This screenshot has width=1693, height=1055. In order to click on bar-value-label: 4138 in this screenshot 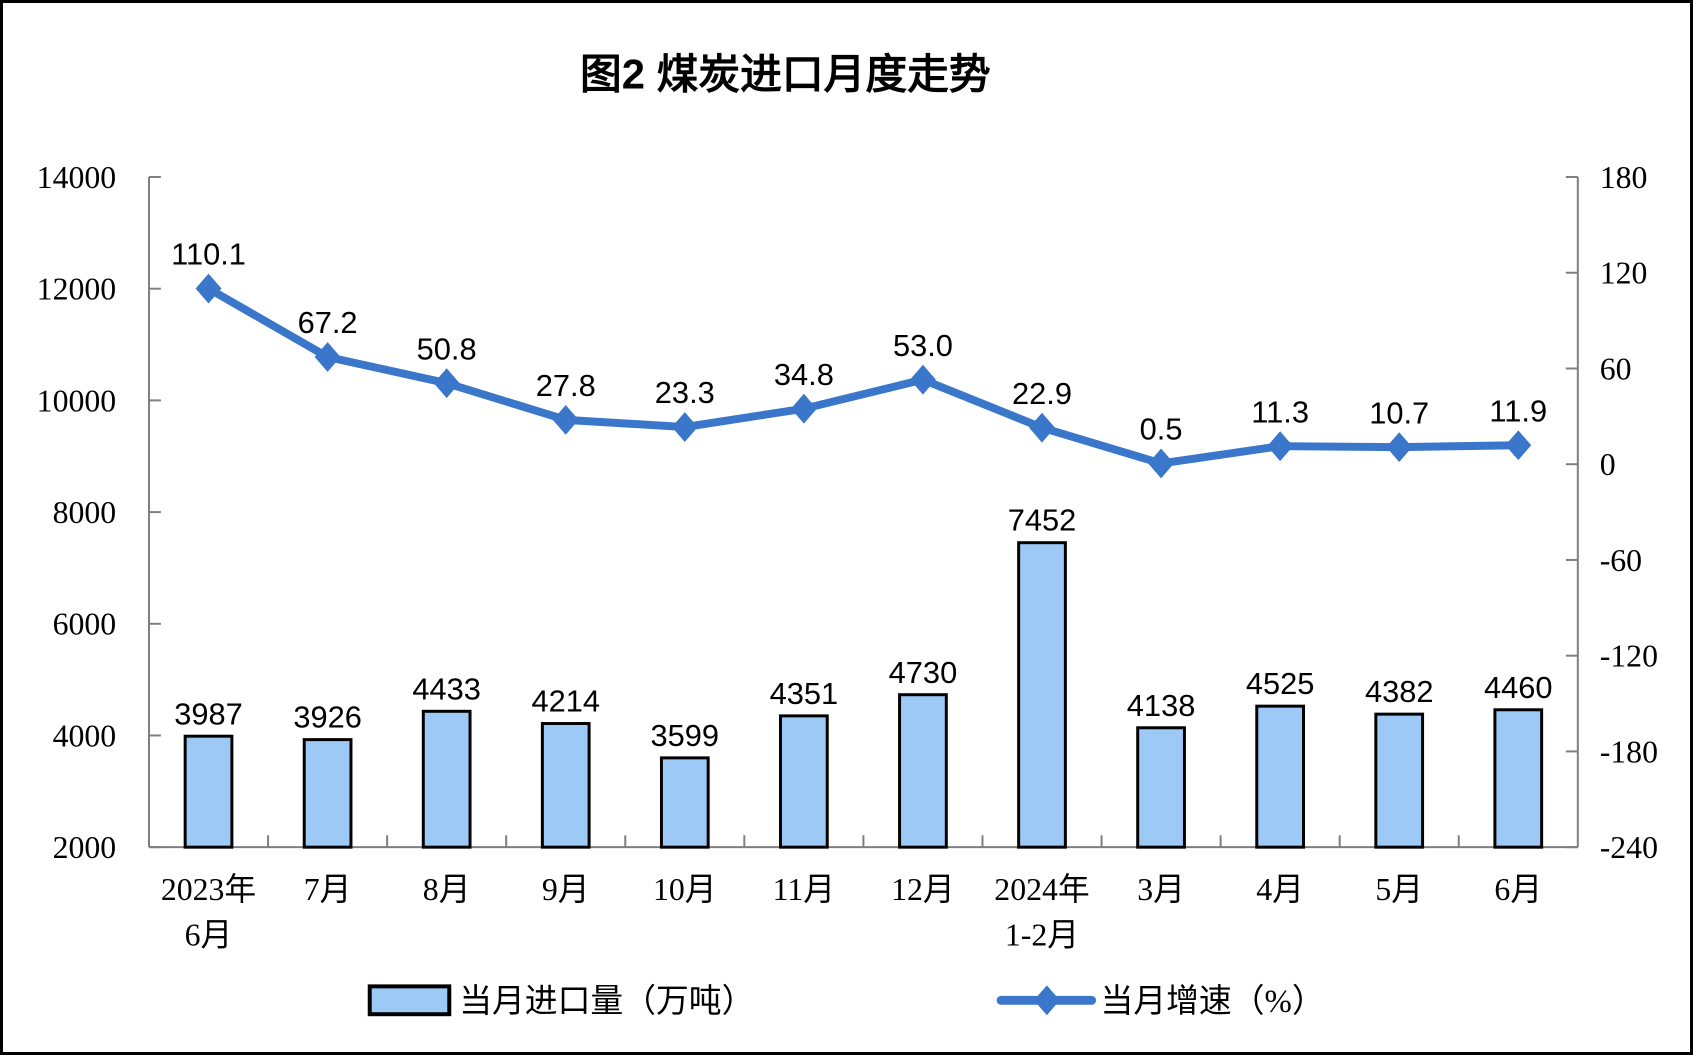, I will do `click(1161, 705)`.